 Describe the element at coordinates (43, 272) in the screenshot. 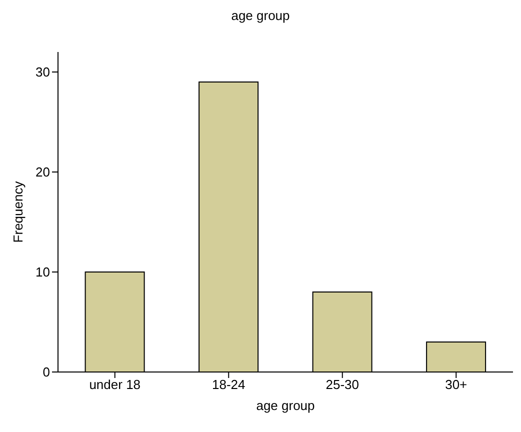

I see `y-tick-label: 10` at that location.